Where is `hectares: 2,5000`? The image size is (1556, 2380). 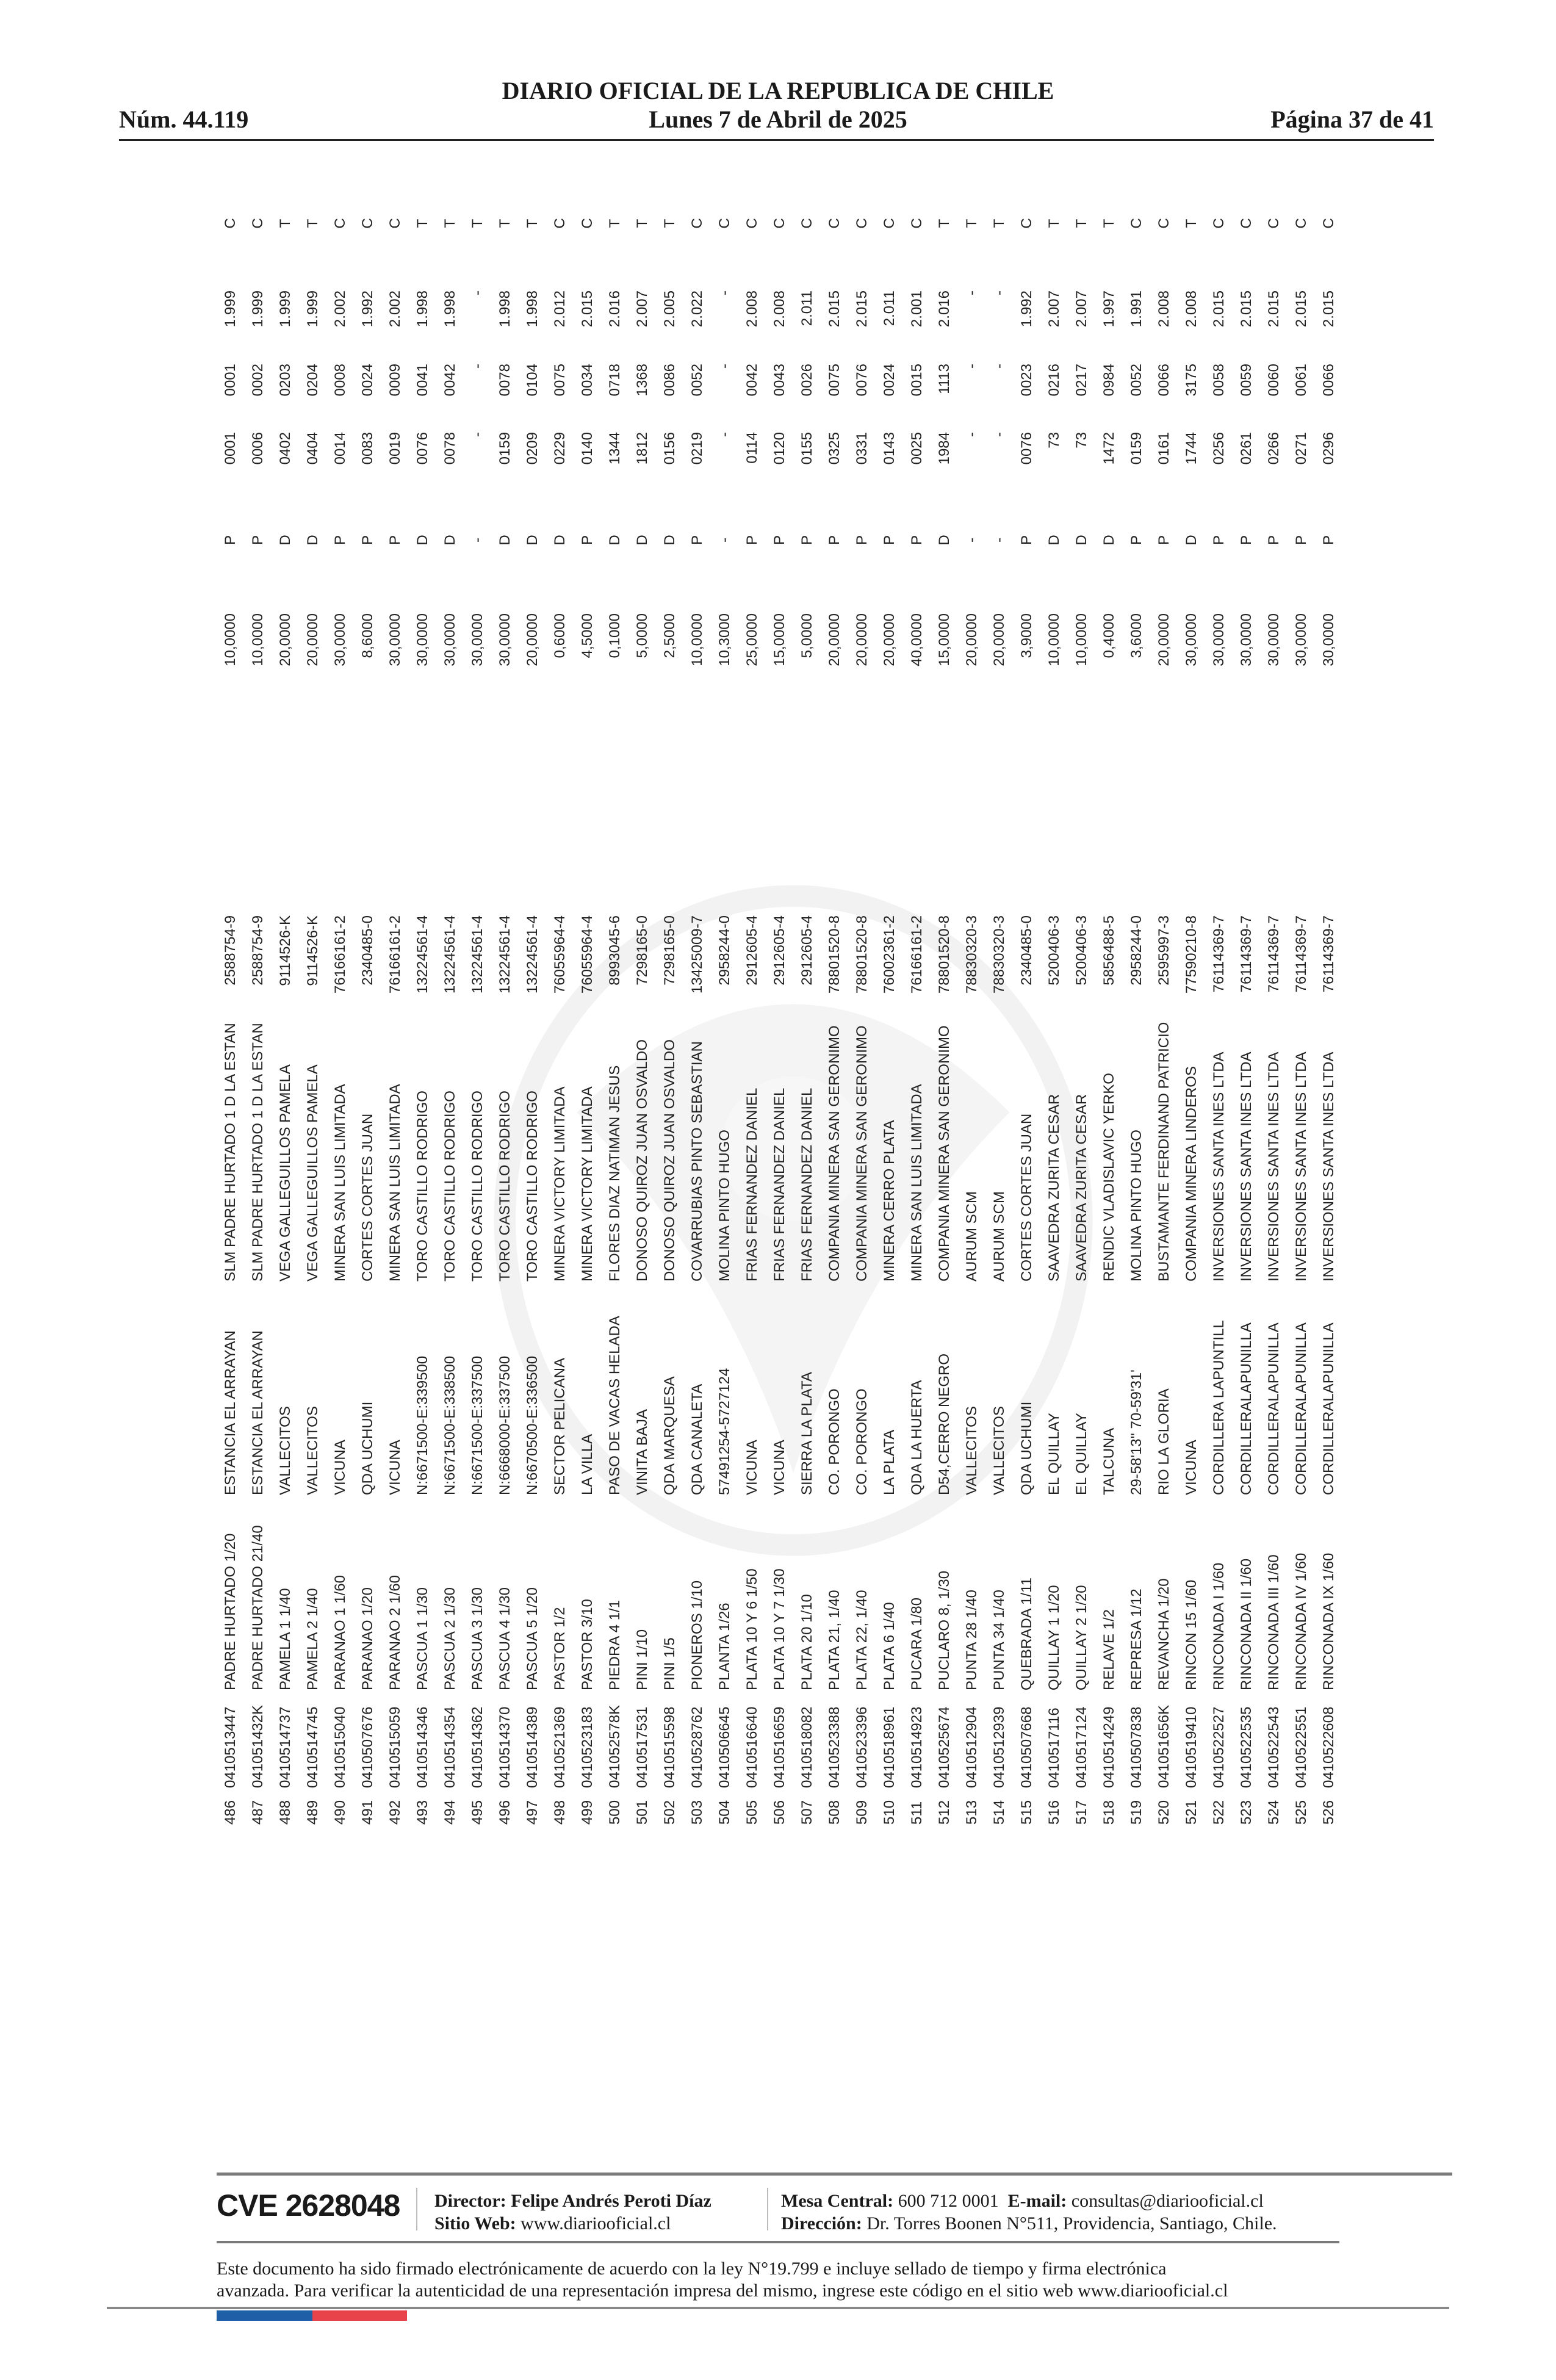
hectares: 2,5000 is located at coordinates (670, 636).